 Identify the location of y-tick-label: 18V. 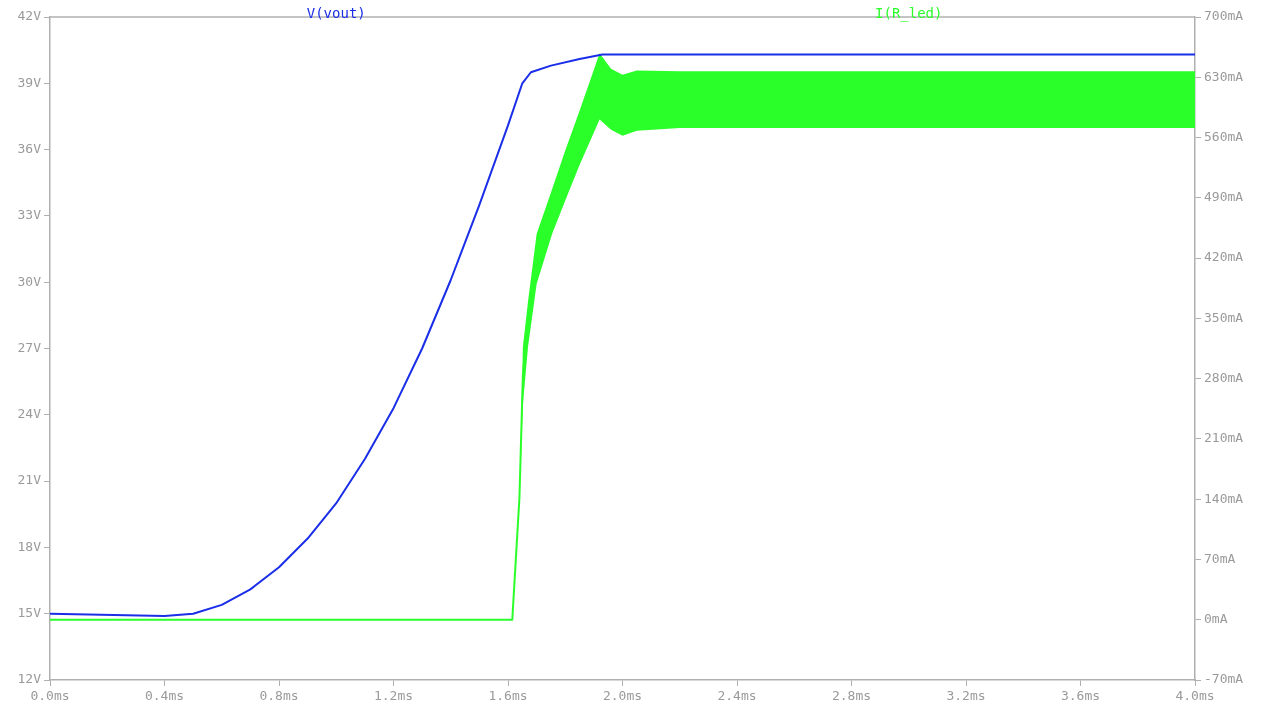
(29, 546).